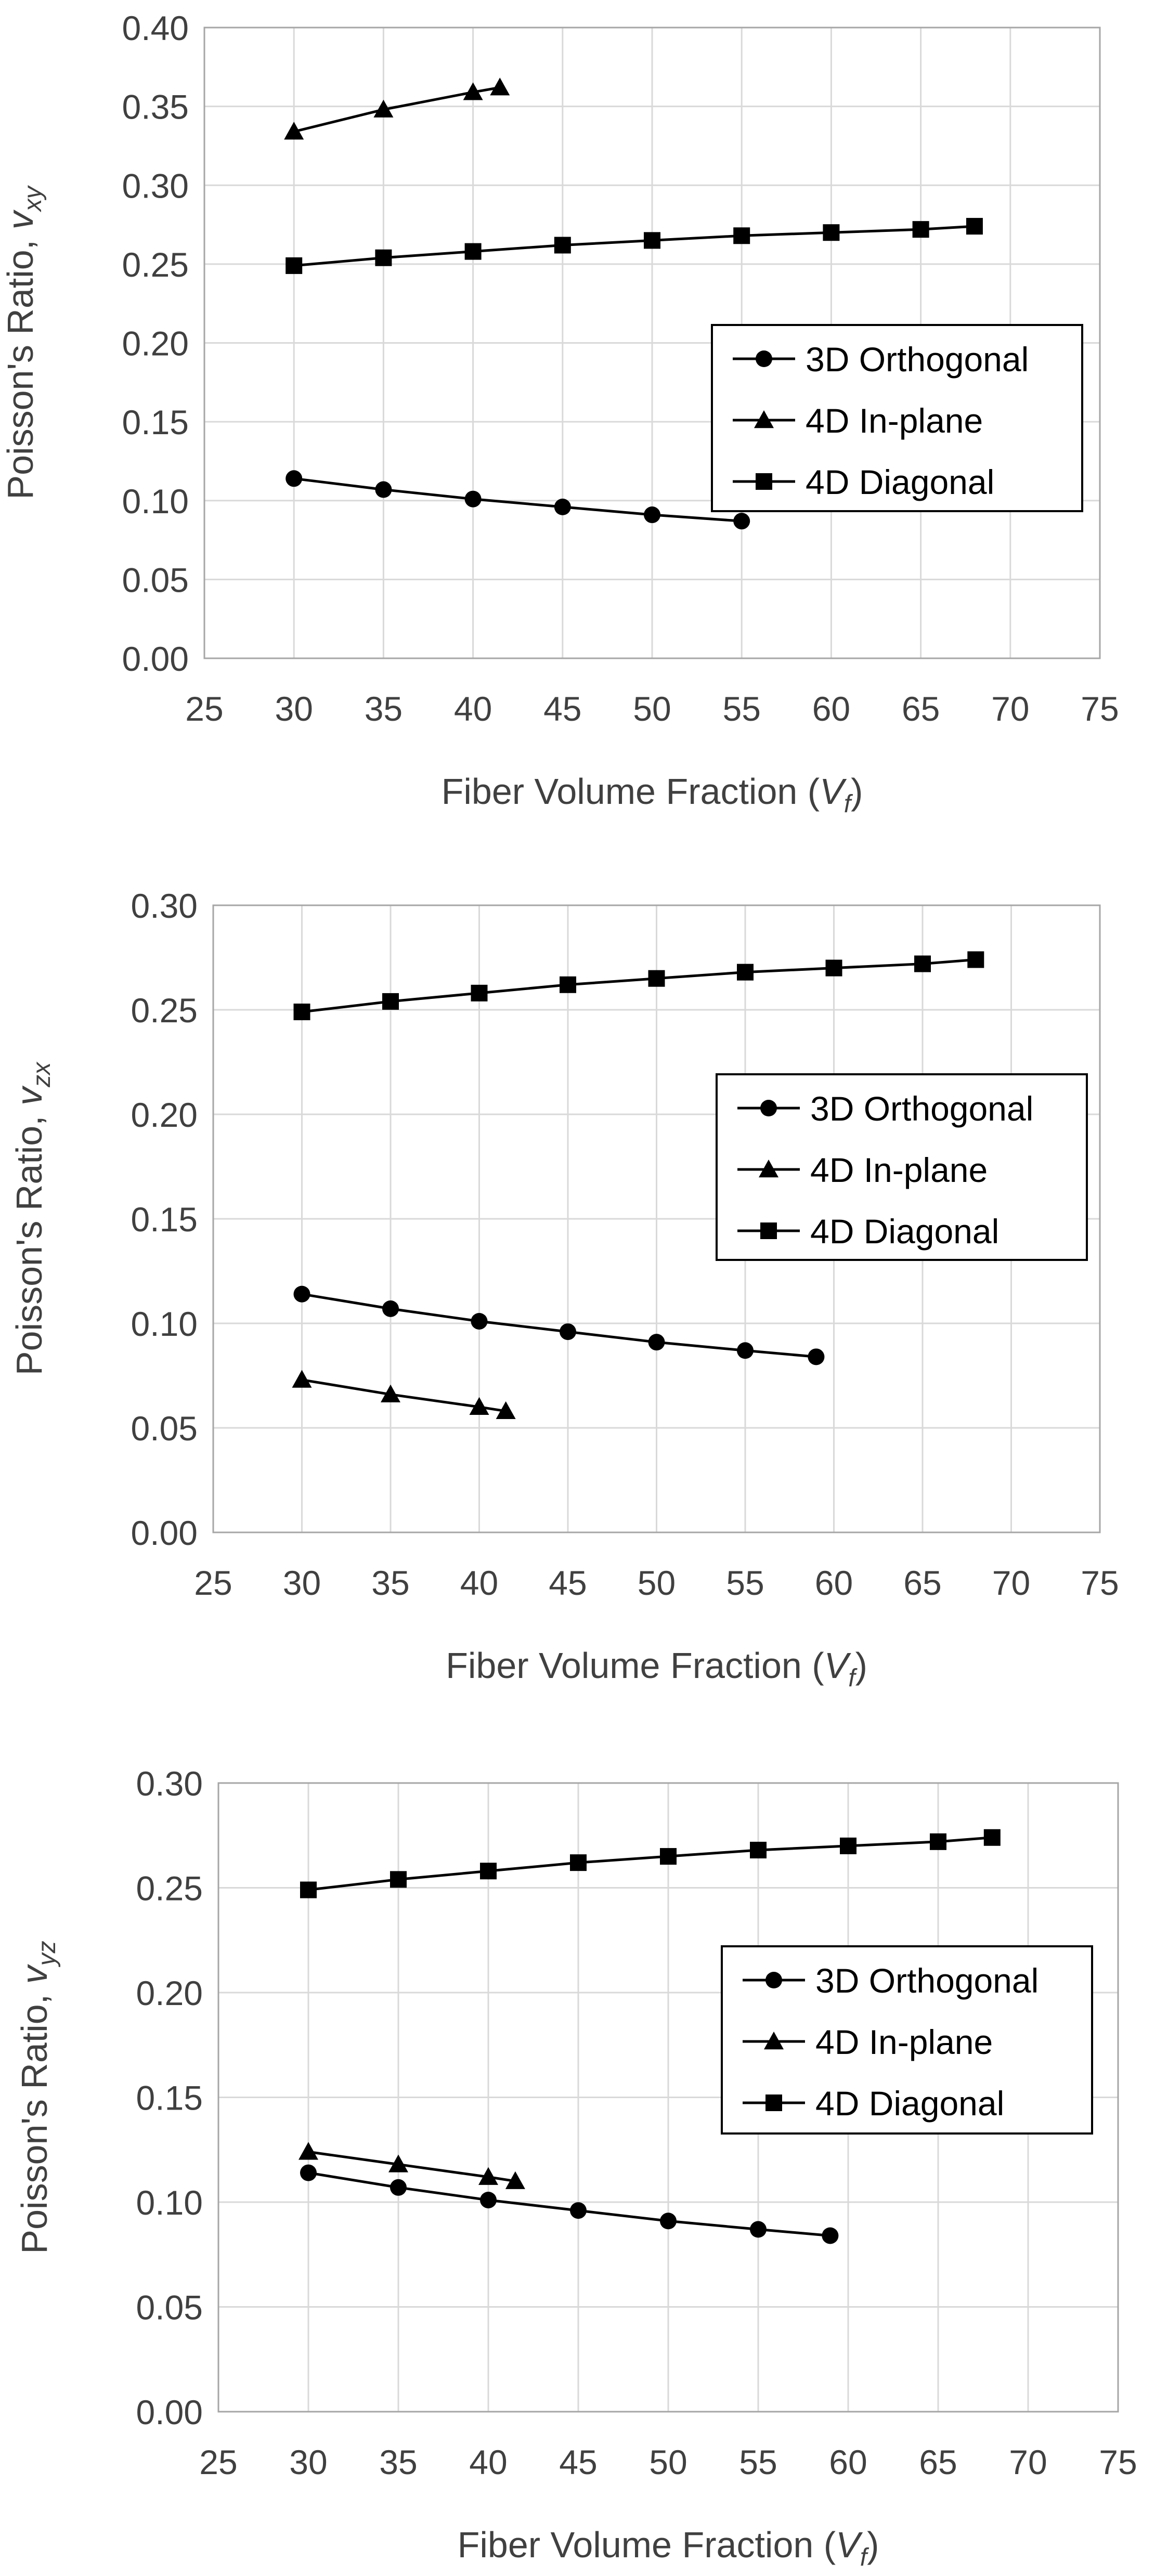  I want to click on legend-box, so click(897, 418).